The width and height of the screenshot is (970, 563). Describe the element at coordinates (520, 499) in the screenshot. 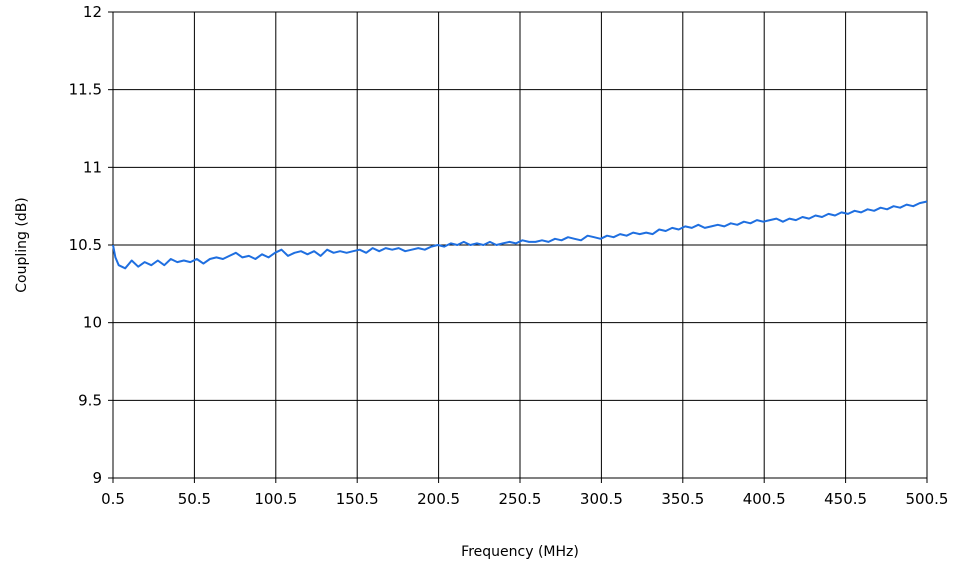

I see `x-tick-label: 250.5` at that location.